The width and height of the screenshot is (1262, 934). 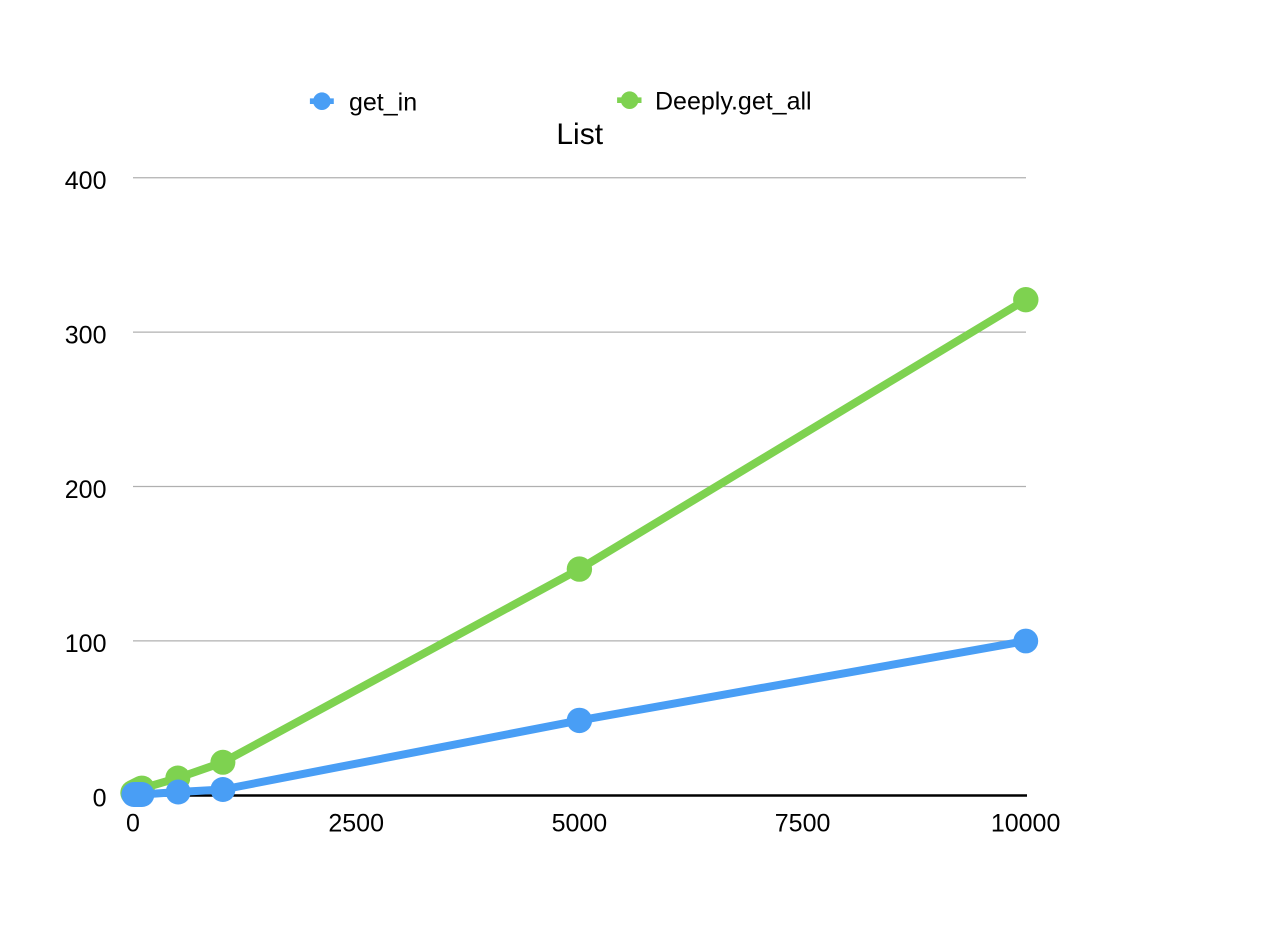 What do you see at coordinates (733, 101) in the screenshot?
I see `svg-text: Deeply.get_all` at bounding box center [733, 101].